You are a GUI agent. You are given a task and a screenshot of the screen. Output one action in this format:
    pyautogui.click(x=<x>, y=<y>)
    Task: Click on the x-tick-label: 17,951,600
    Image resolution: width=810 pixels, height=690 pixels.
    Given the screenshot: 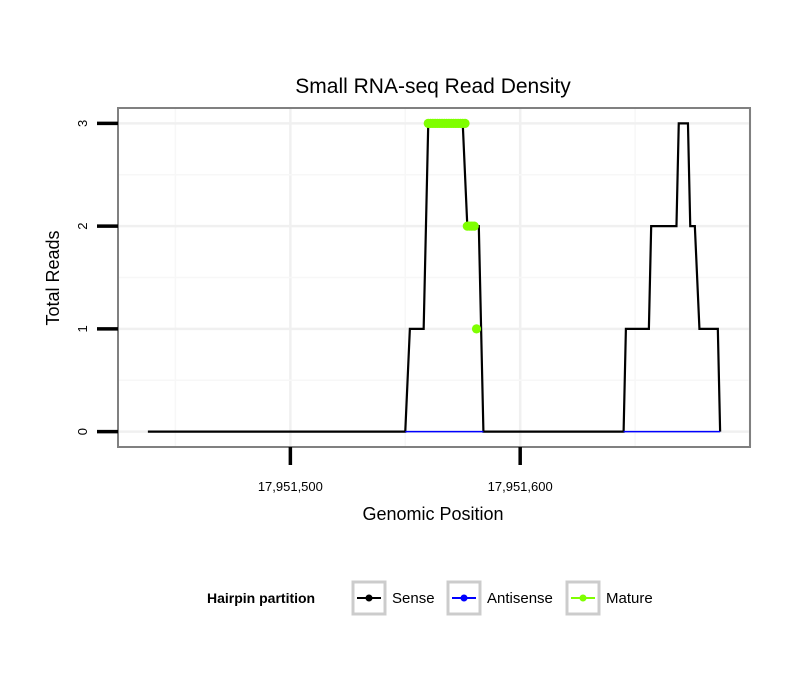 What is the action you would take?
    pyautogui.click(x=520, y=486)
    